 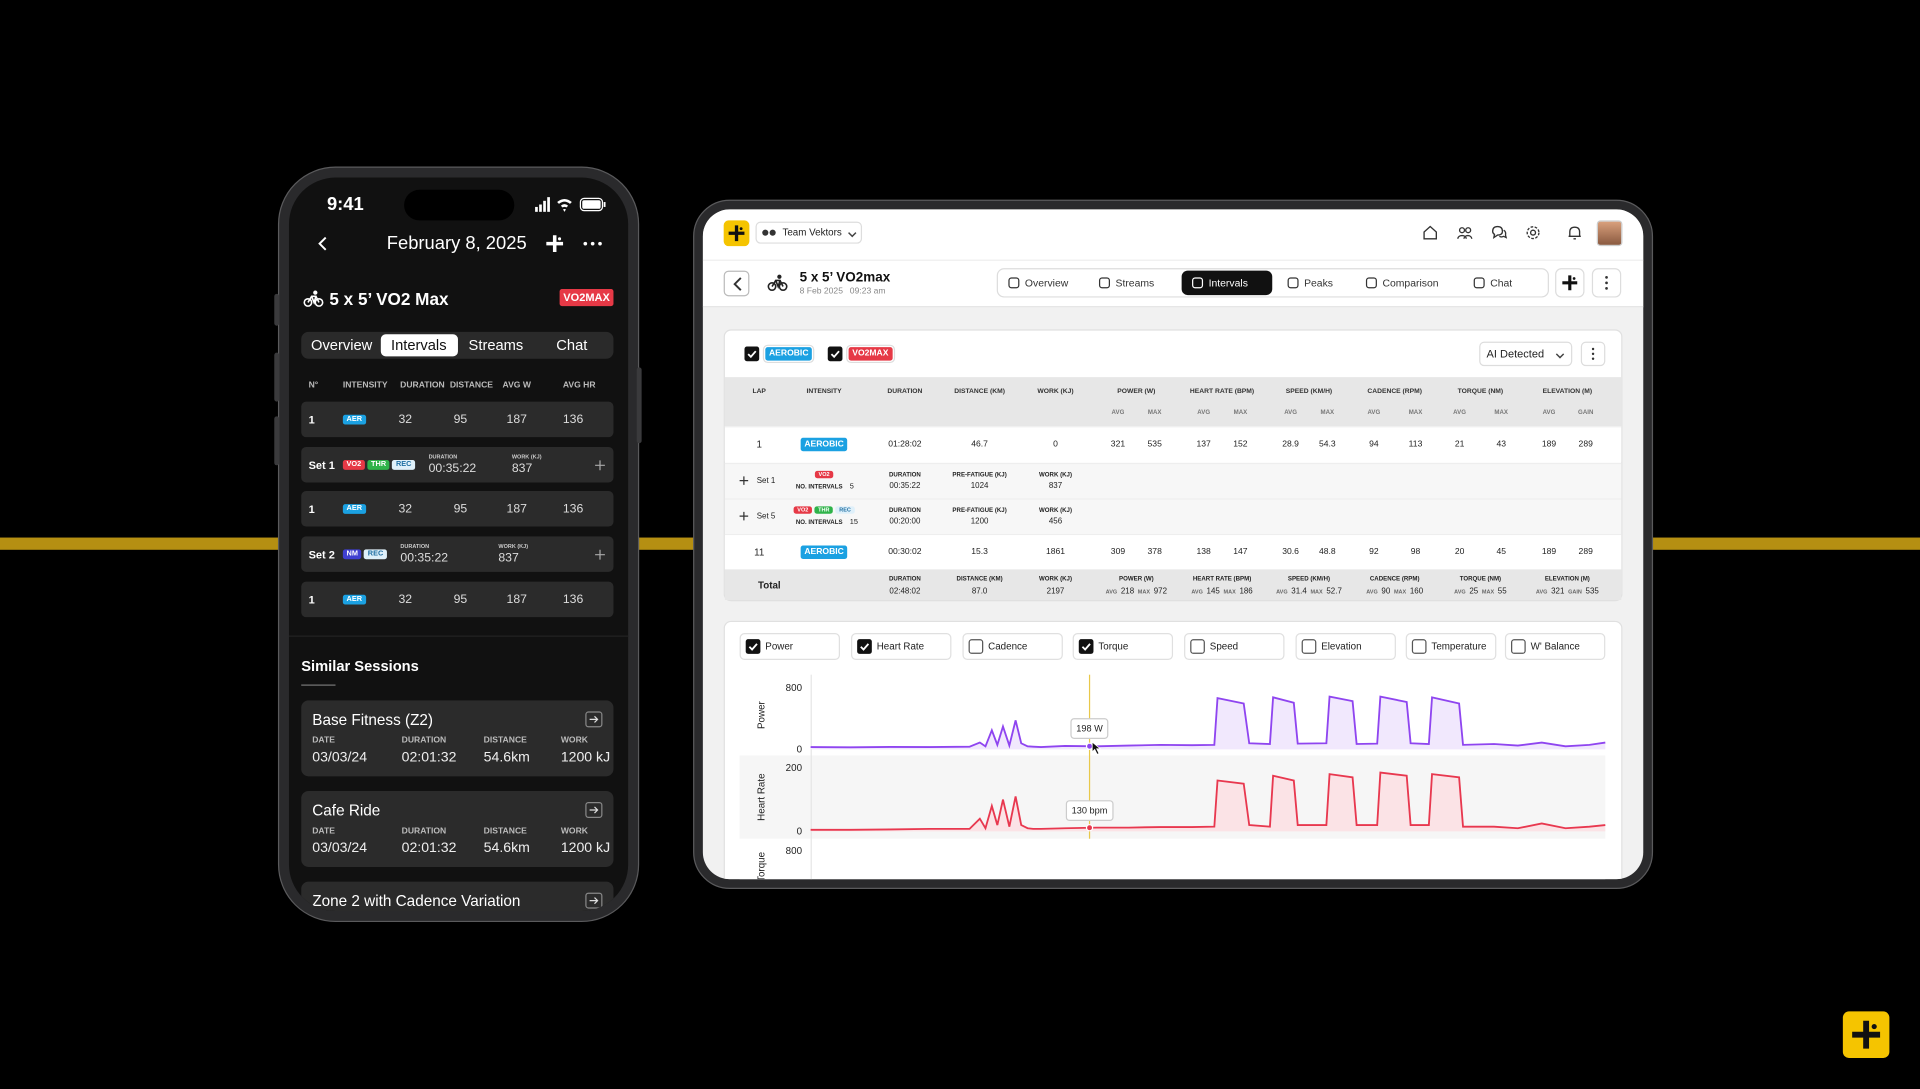 I want to click on session-label: DATE, so click(x=323, y=831).